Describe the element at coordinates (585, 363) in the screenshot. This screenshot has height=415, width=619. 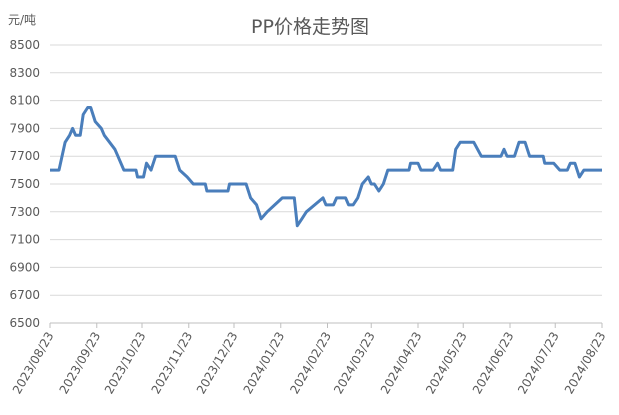
I see `x-tick-label: 2024/08/23` at that location.